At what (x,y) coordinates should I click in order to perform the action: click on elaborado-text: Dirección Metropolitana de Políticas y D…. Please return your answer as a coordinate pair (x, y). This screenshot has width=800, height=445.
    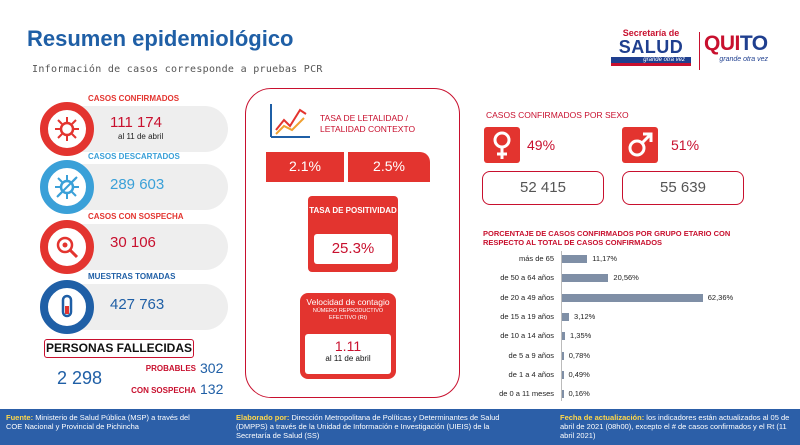
    Looking at the image, I should click on (368, 426).